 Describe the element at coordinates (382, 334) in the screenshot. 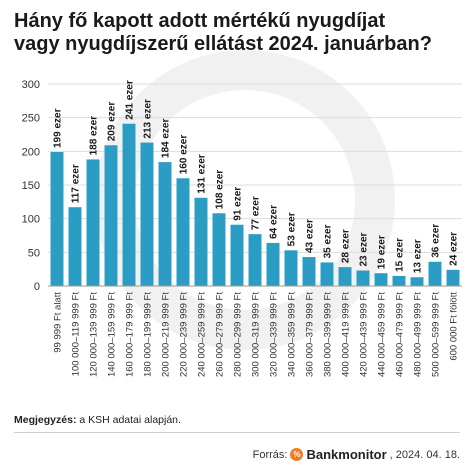

I see `x-tick-label: 440 000–459 999 Ft` at that location.